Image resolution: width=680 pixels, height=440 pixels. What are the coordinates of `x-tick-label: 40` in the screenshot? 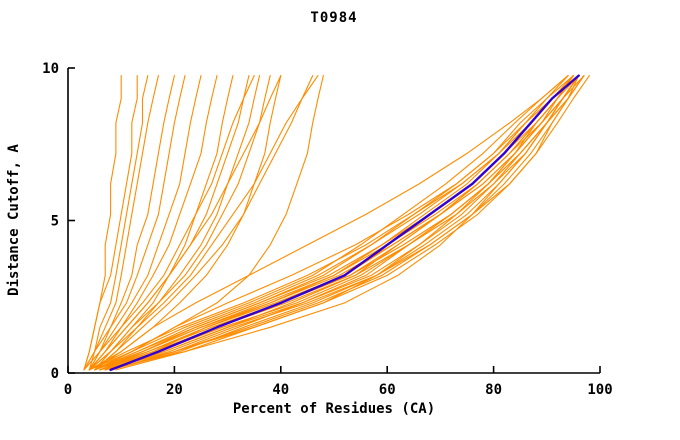 It's located at (280, 390).